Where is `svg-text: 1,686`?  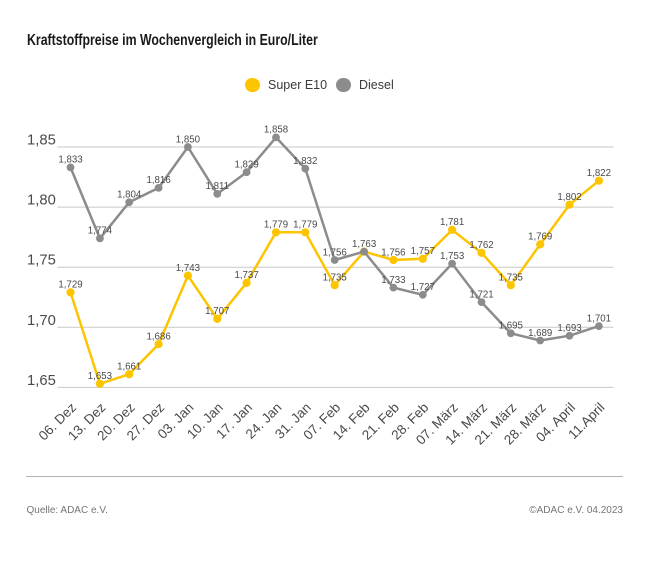 svg-text: 1,686 is located at coordinates (158, 336).